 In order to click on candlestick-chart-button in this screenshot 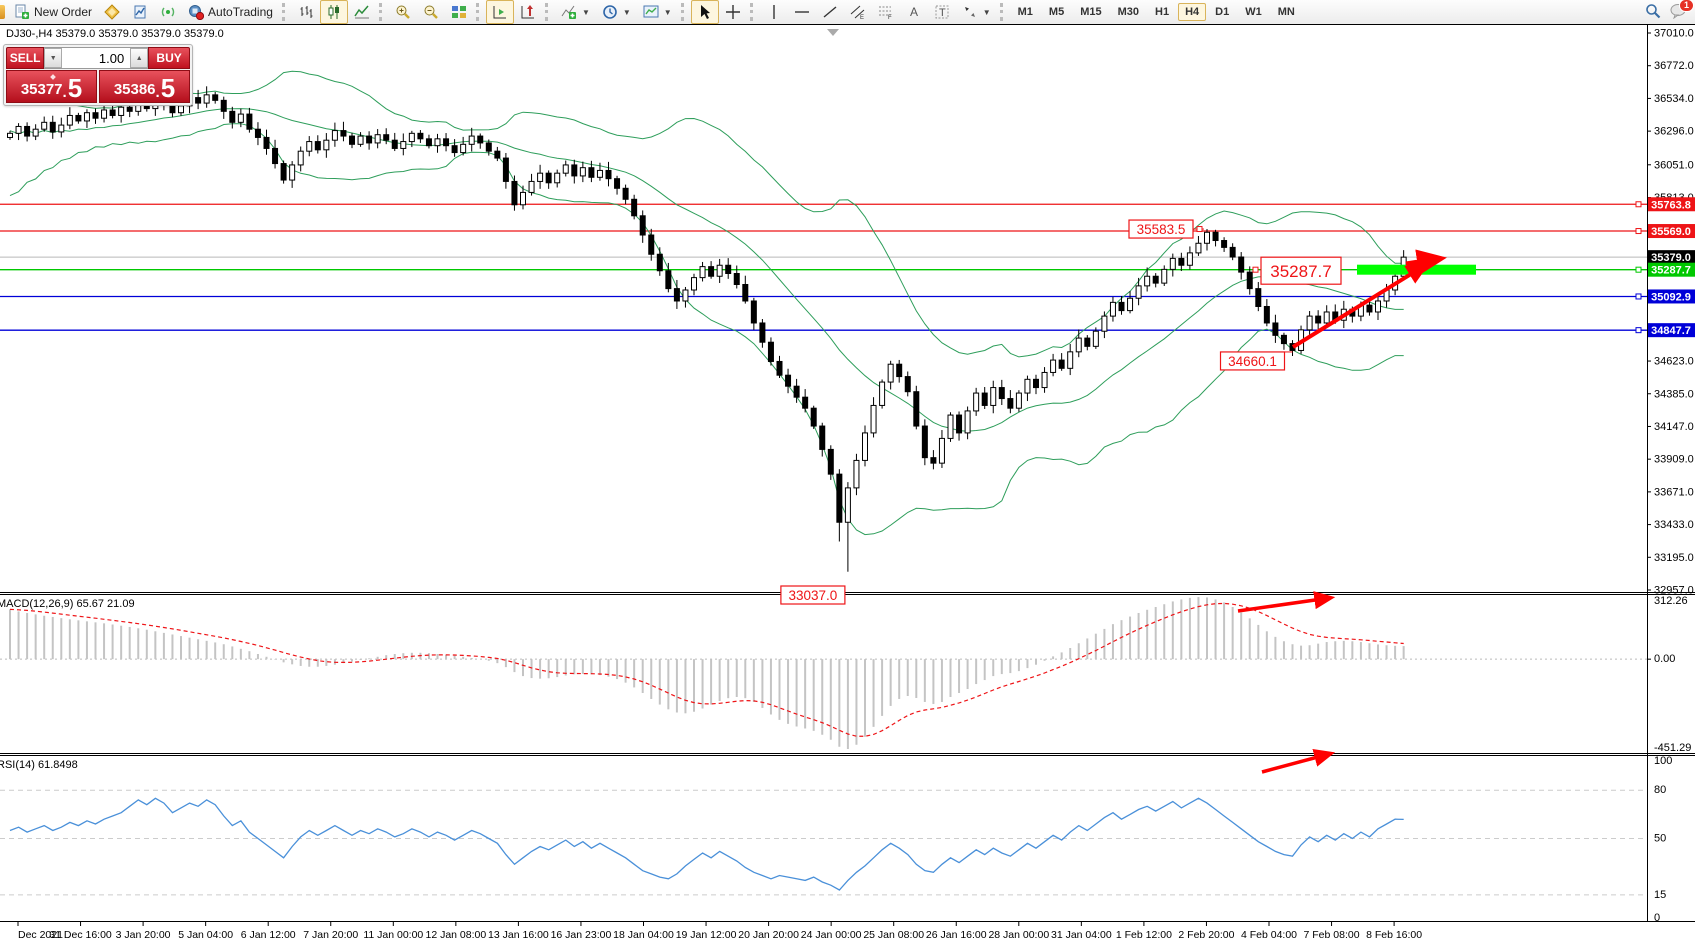, I will do `click(333, 12)`.